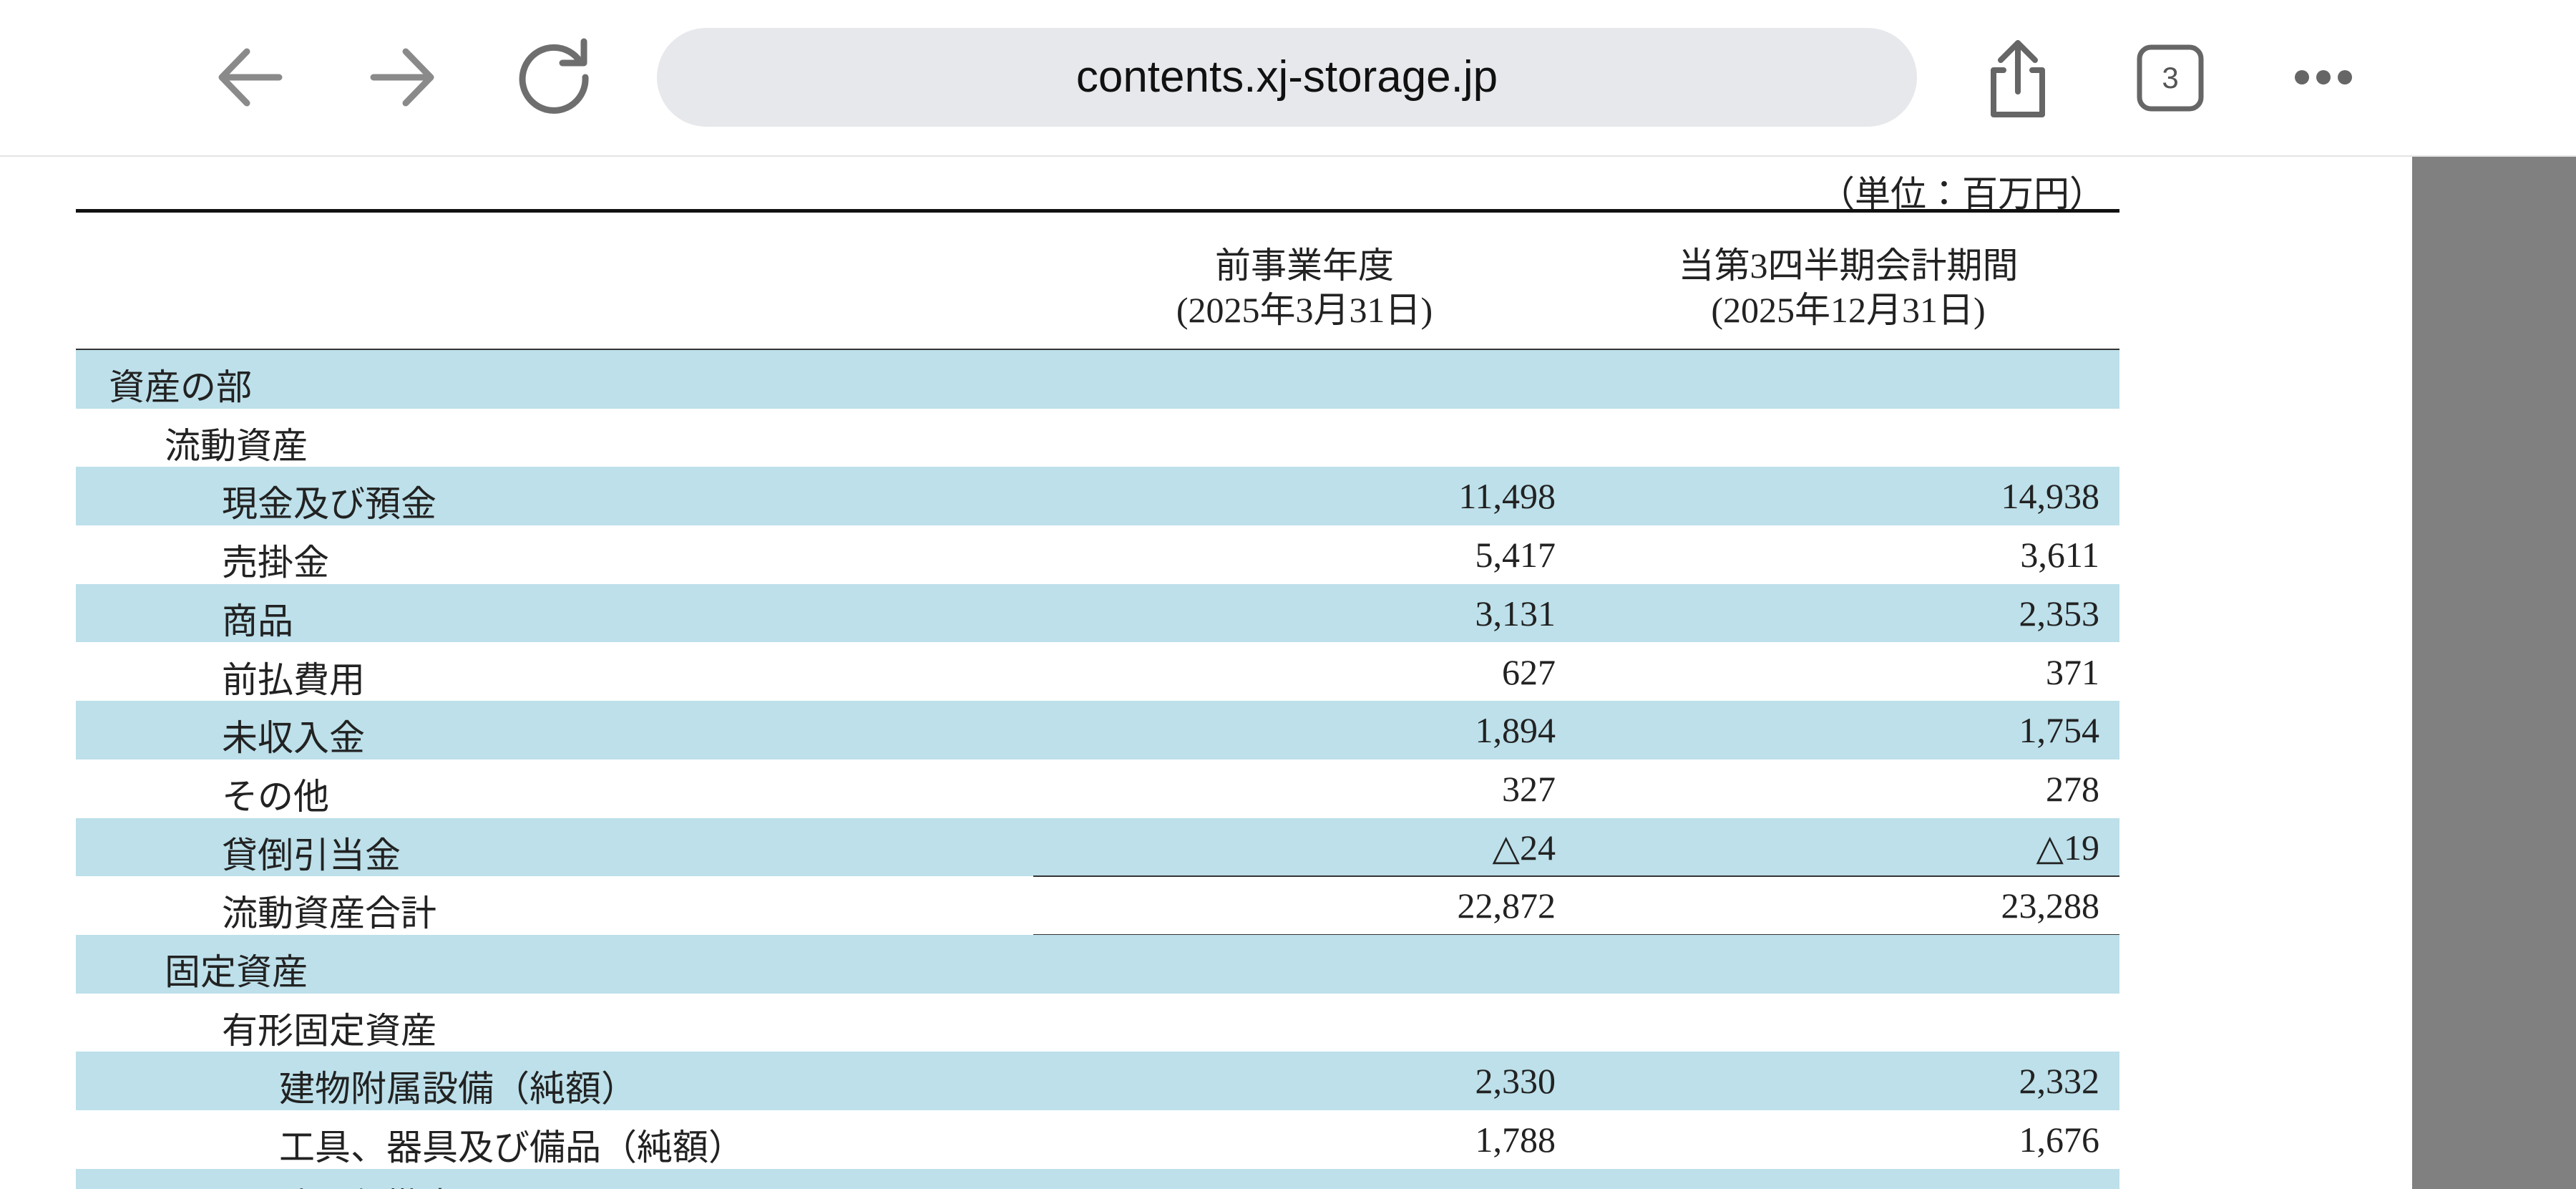  I want to click on row-label: 工具、器具及び備品（純額）, so click(511, 1147).